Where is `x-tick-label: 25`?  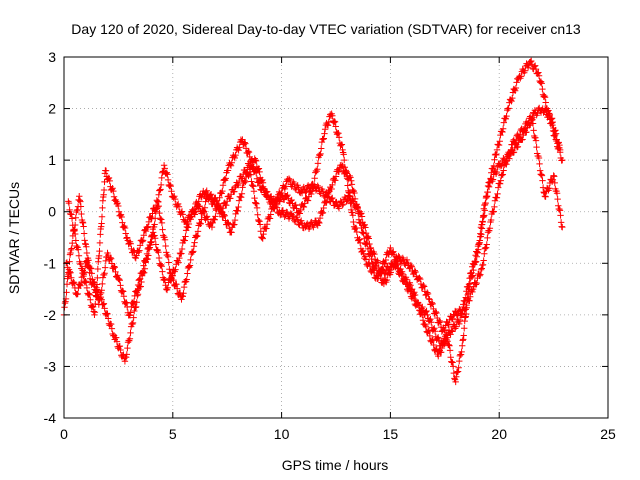
x-tick-label: 25 is located at coordinates (608, 434).